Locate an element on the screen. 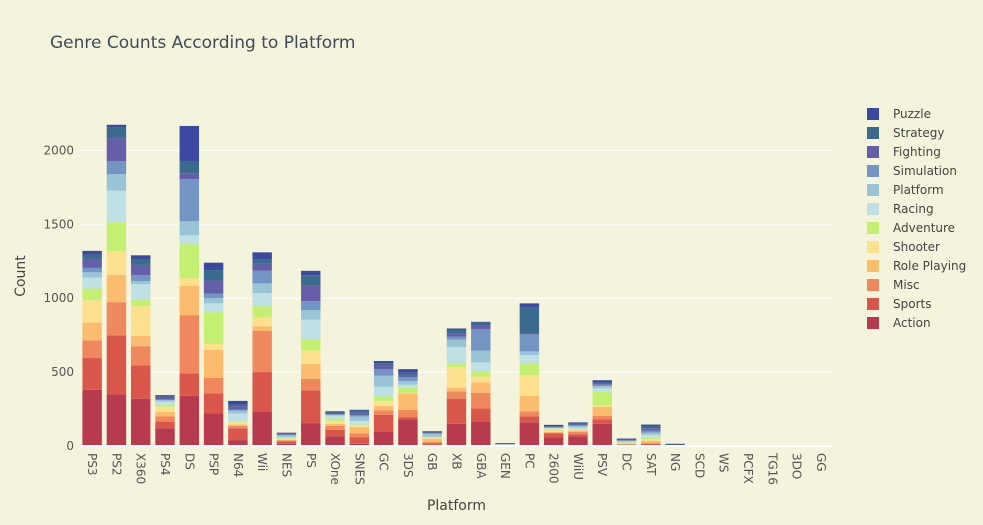 The width and height of the screenshot is (983, 525). legend-label: Misc is located at coordinates (906, 285).